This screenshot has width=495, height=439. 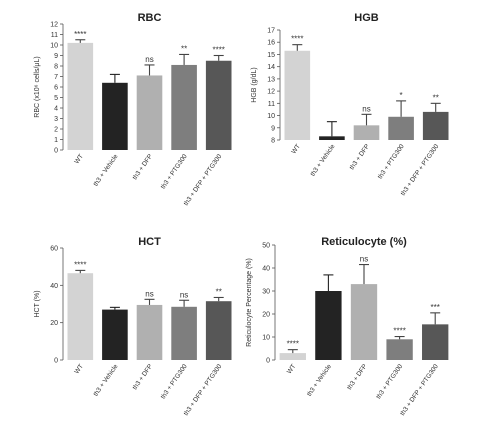 I want to click on chart-title: Reticulocyte (%), so click(x=364, y=242).